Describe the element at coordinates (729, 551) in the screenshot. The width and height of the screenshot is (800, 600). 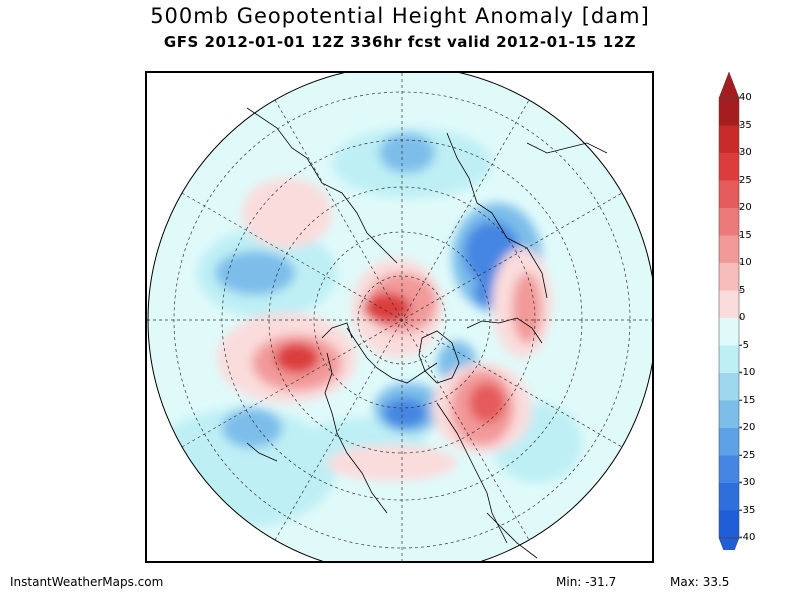
I see `colorbar-bottom-arrow` at that location.